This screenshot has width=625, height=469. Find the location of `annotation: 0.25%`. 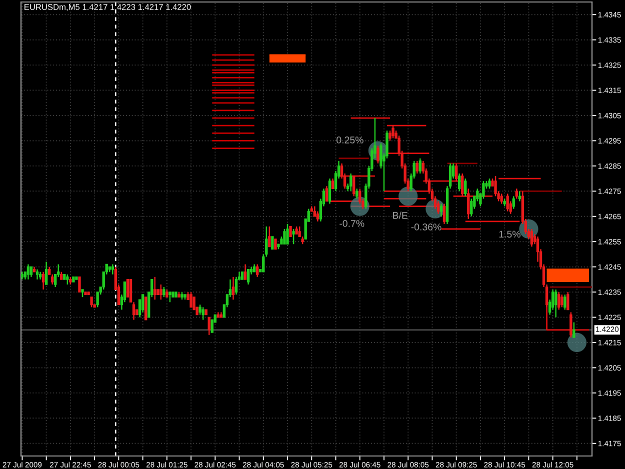

annotation: 0.25% is located at coordinates (350, 140).